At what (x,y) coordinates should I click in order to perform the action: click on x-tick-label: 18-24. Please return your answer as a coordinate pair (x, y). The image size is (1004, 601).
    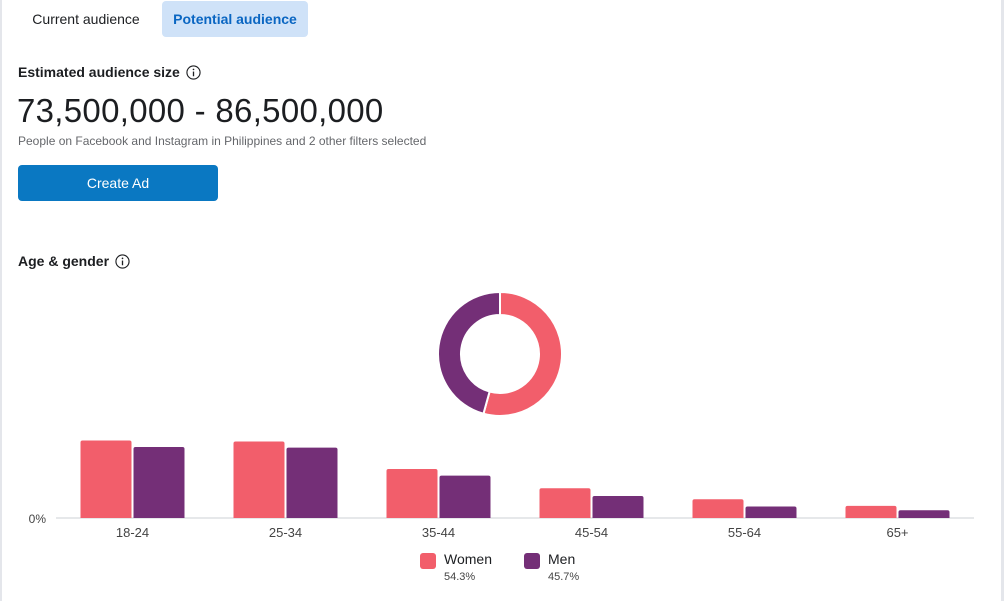
    Looking at the image, I should click on (132, 532).